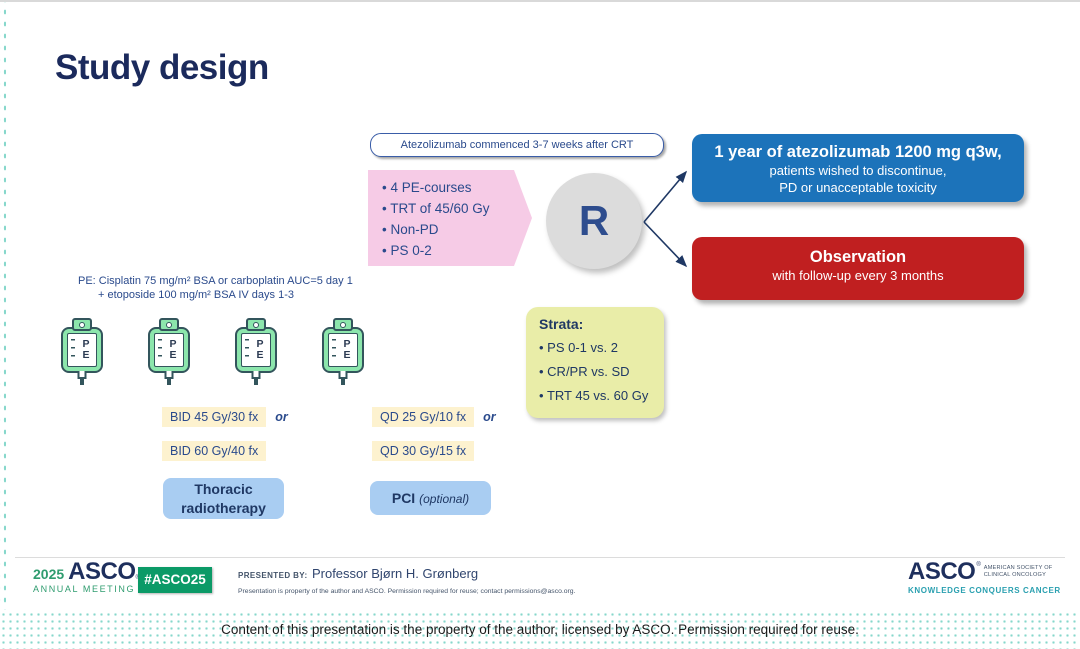  I want to click on atezolizumab-arm-line2: patients wished to discontinue,, so click(858, 170).